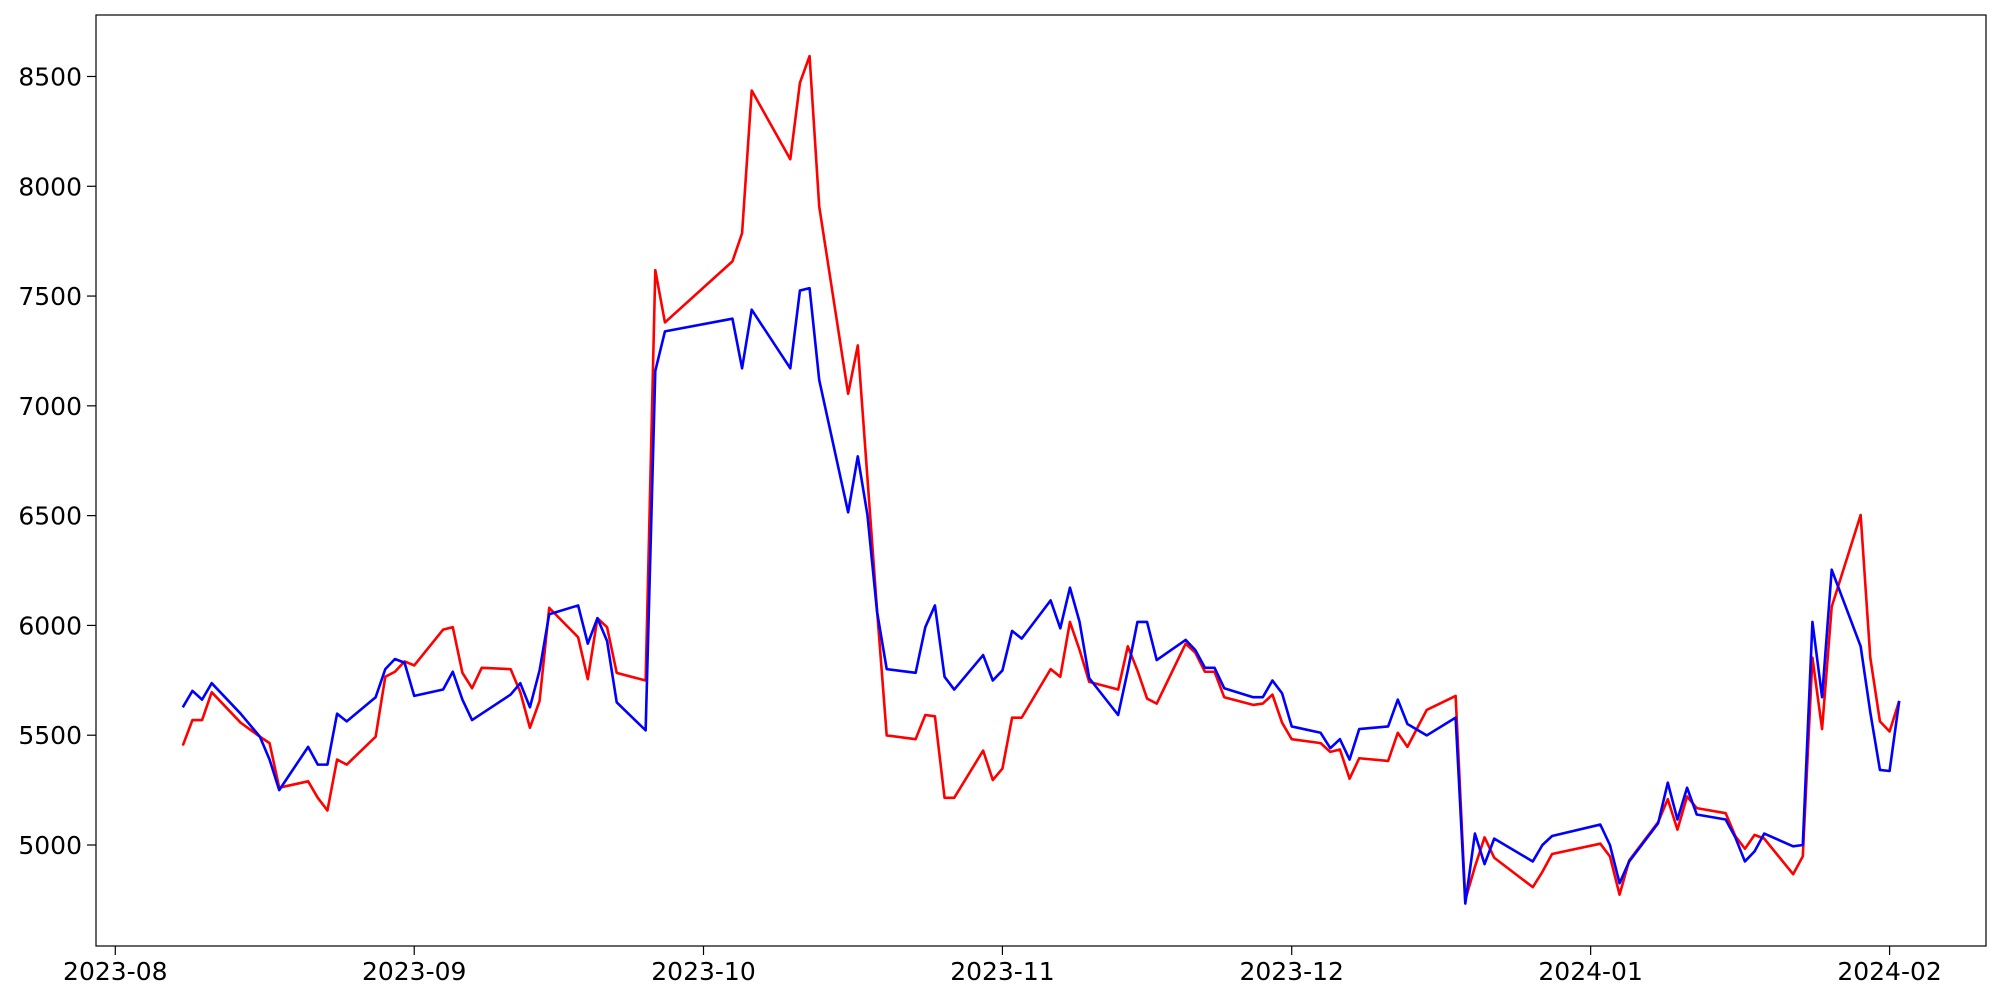  I want to click on x-tick-label: 2023-12, so click(1291, 971).